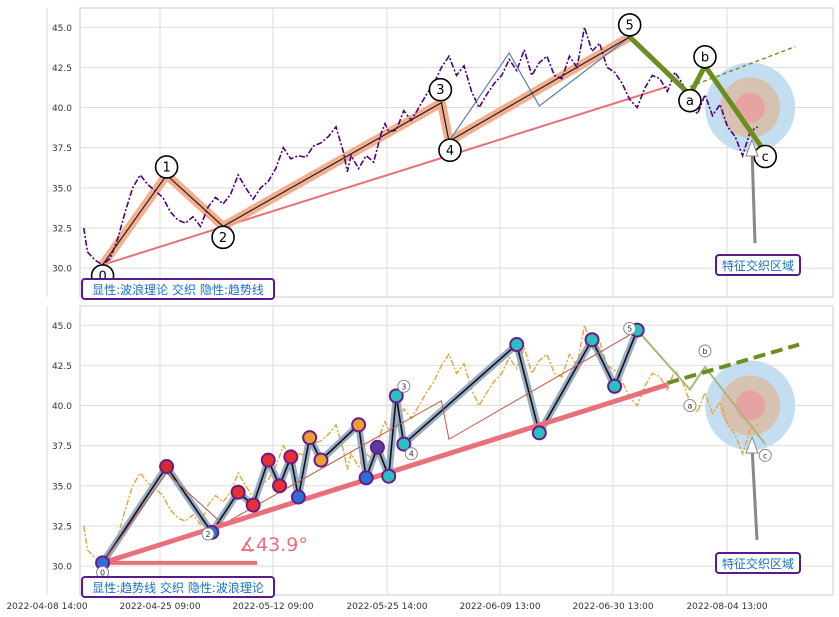 Image resolution: width=839 pixels, height=617 pixels. I want to click on wave-point-label: 0, so click(102, 276).